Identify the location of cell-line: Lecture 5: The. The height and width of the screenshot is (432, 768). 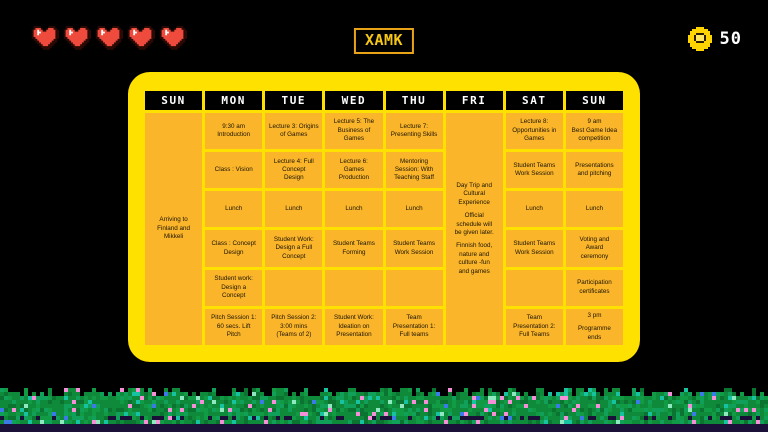
(354, 122).